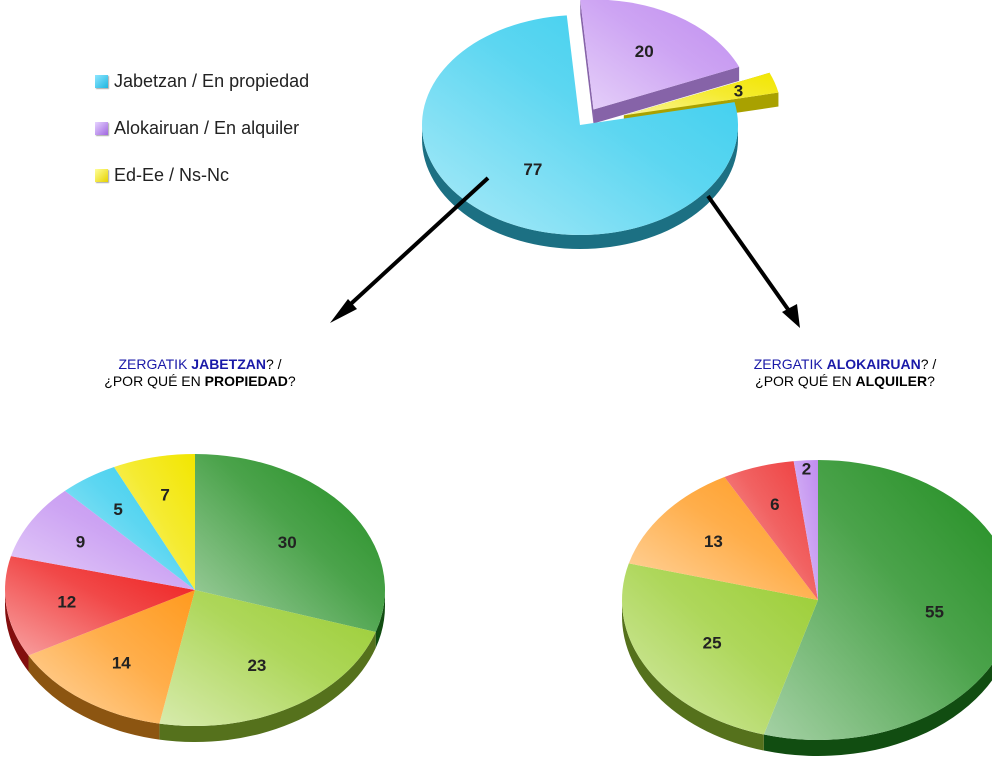  I want to click on alquiler-pie-chart: 55 25 13 6 2, so click(806, 608).